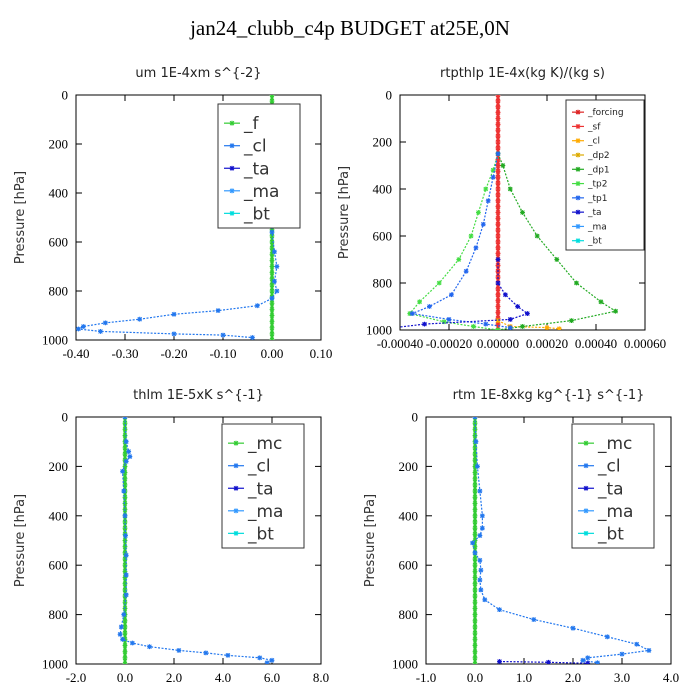  I want to click on legend: _f _cl_ta _ma_bt, so click(259, 166).